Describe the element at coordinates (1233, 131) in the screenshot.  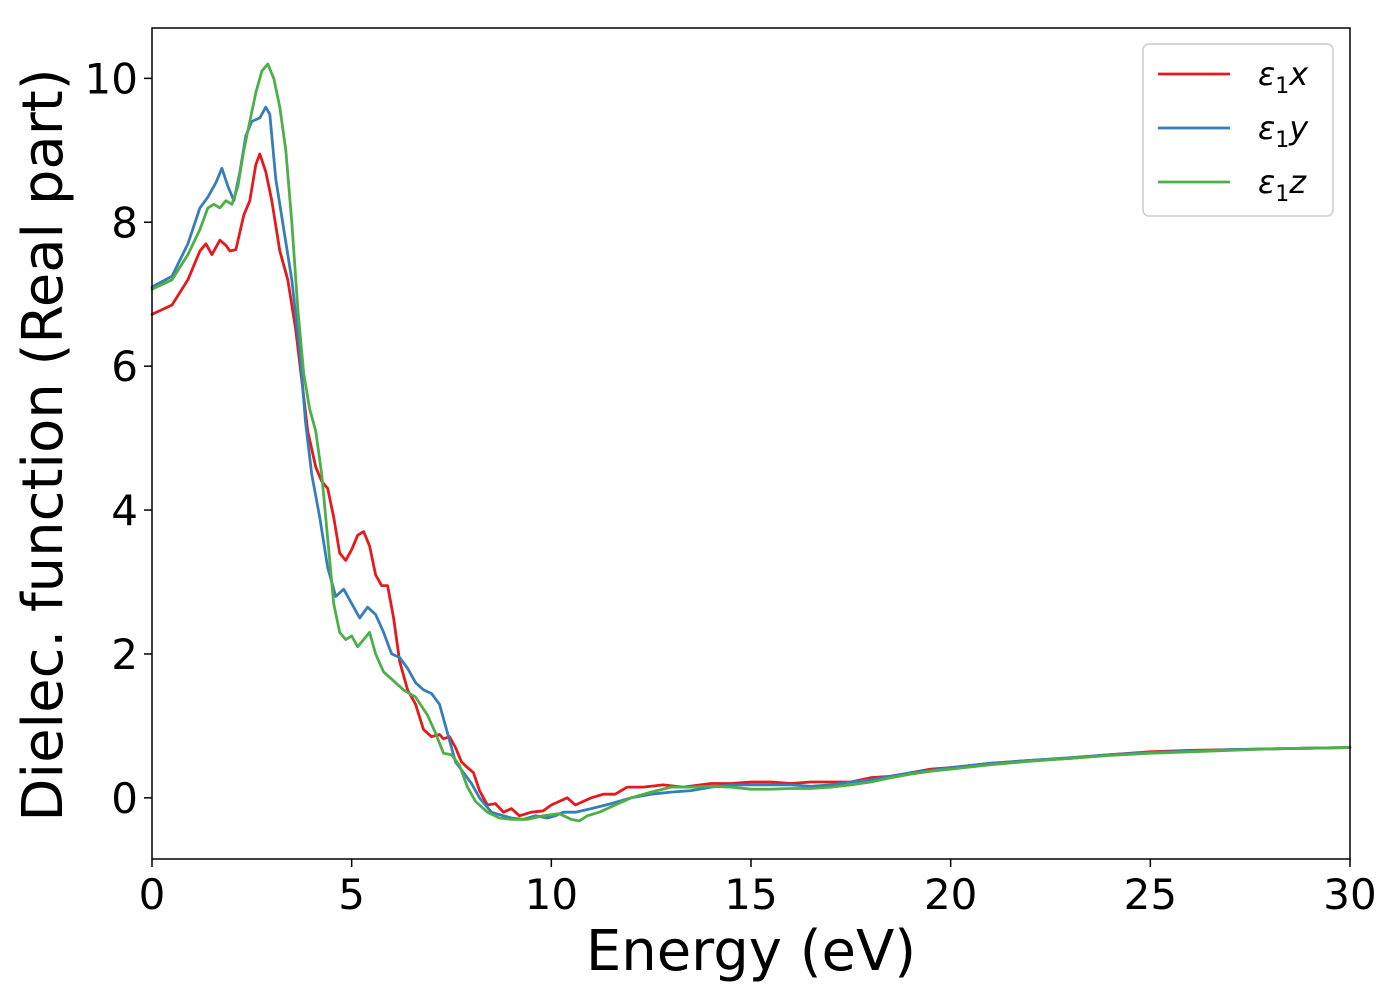
I see `legend-entries: ε1x ε1y ε1z` at that location.